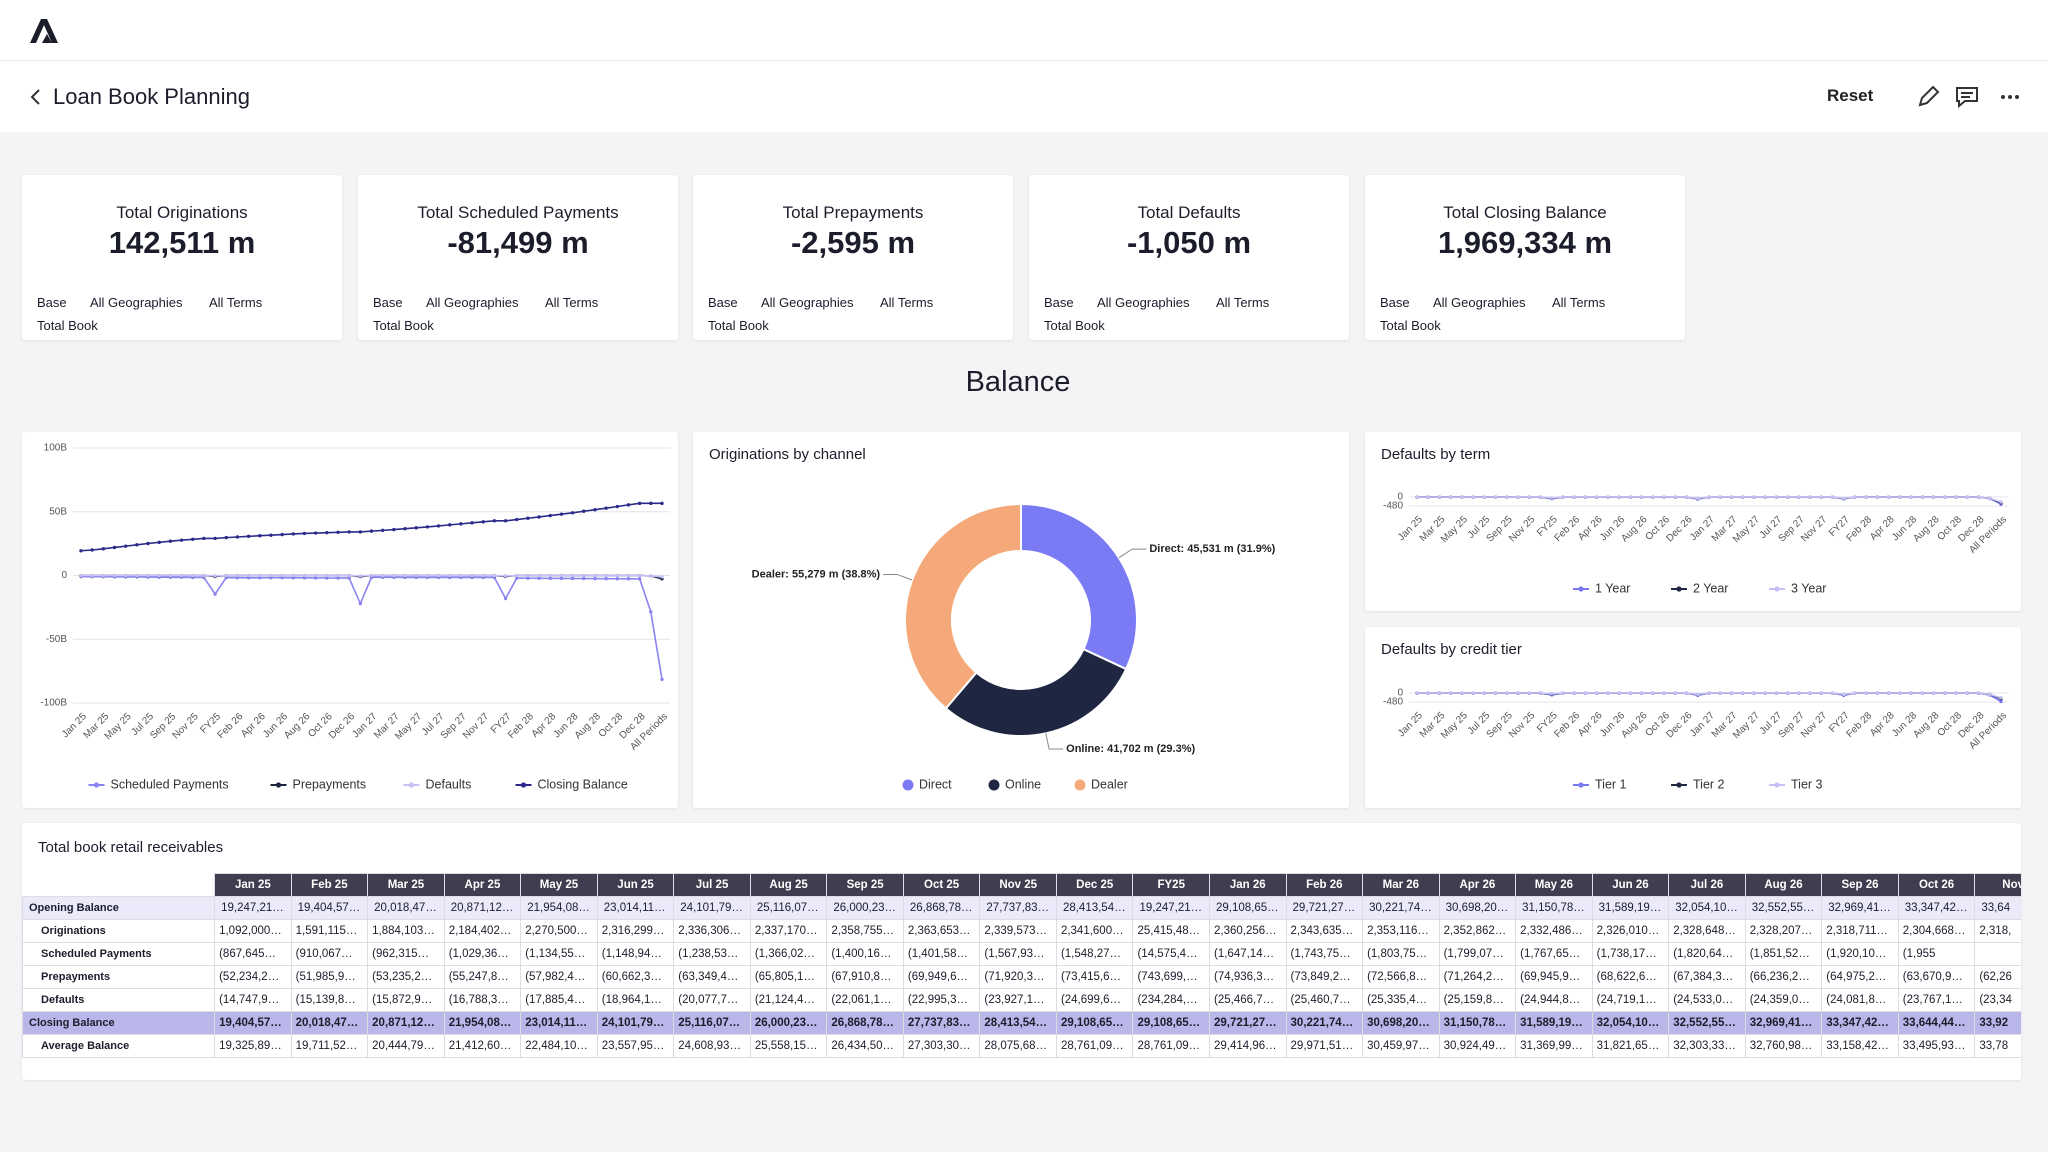  Describe the element at coordinates (1094, 885) in the screenshot. I see `column-header: Dec 25` at that location.